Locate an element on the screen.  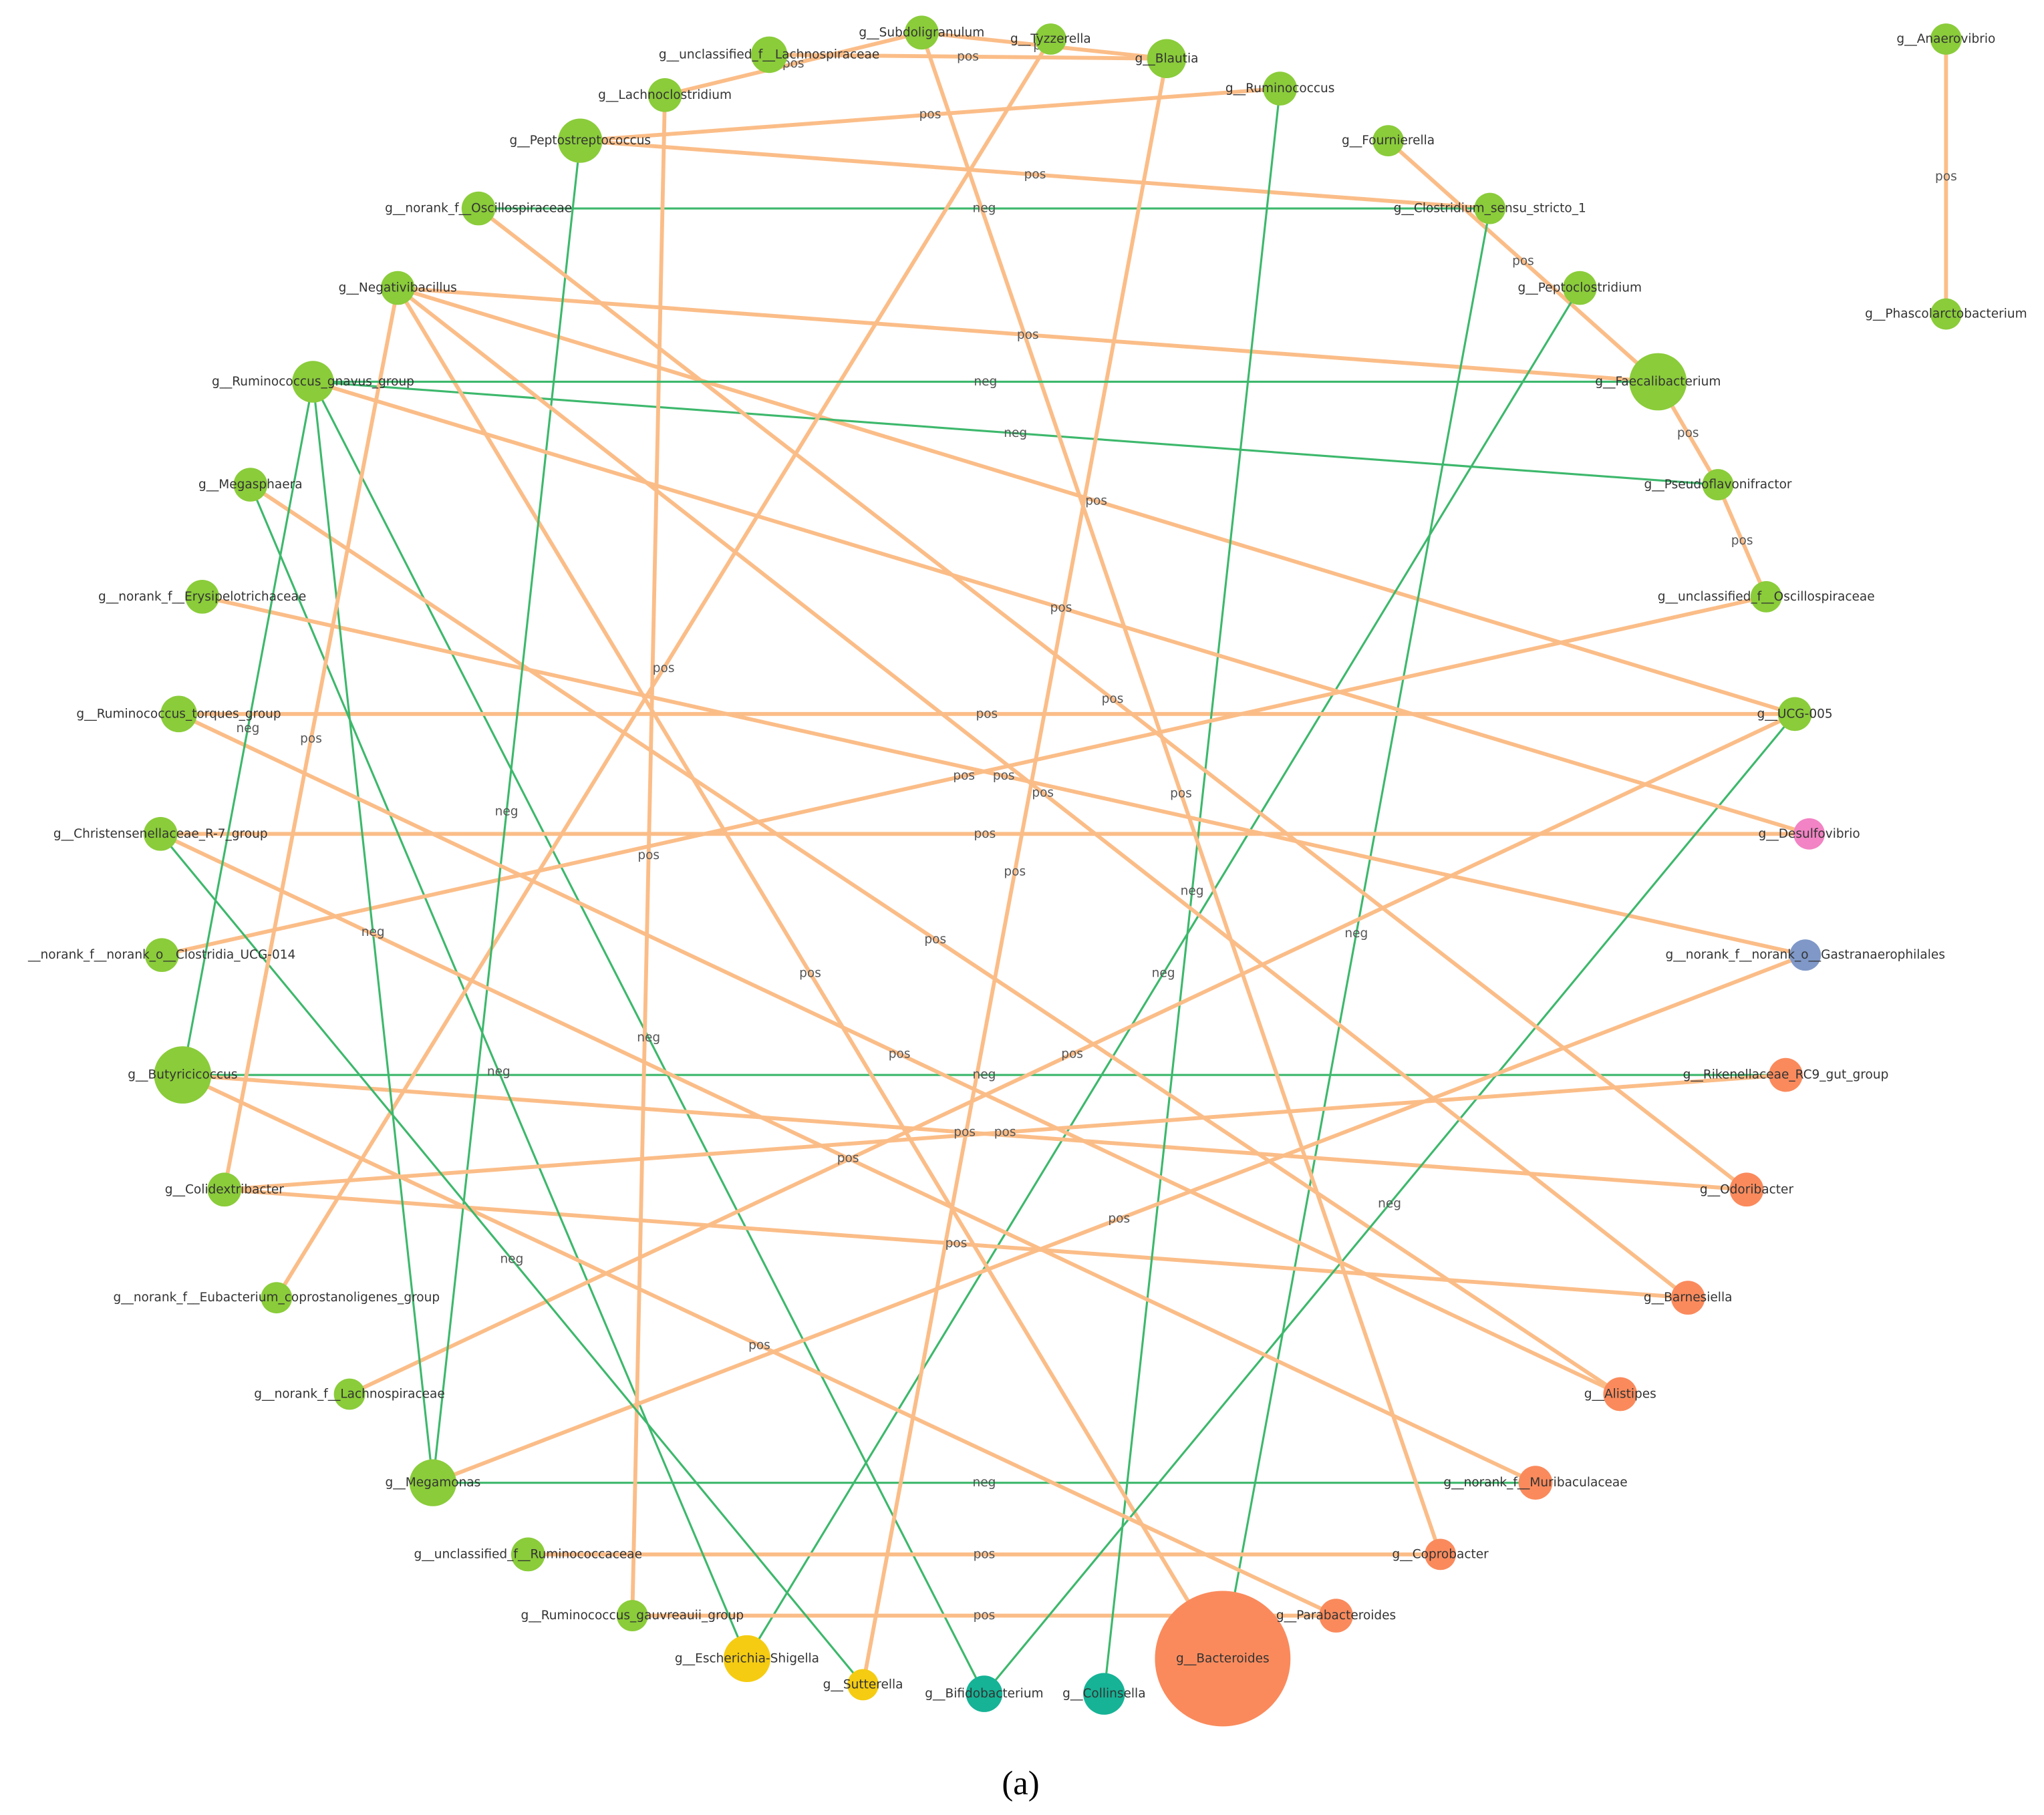
node-label: g__Desulfovibrio is located at coordinates (1809, 834).